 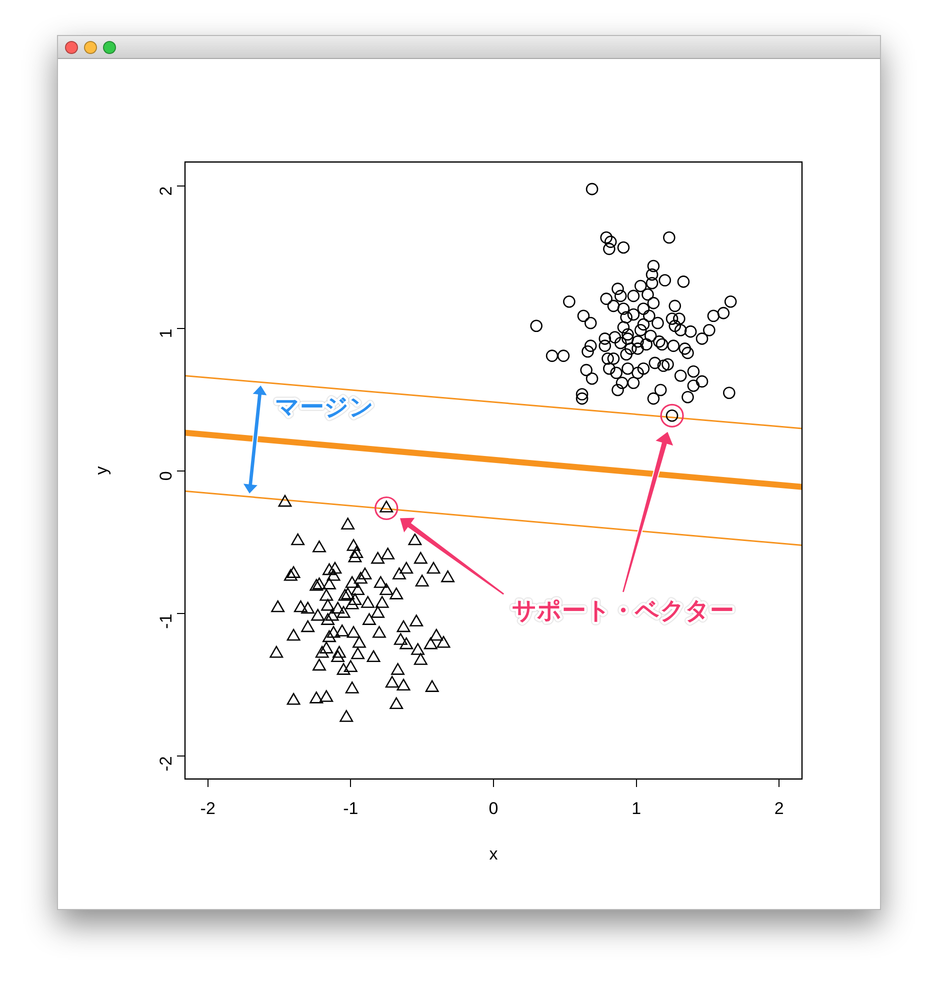 I want to click on annotation: サポート・ベクター, so click(x=623, y=610).